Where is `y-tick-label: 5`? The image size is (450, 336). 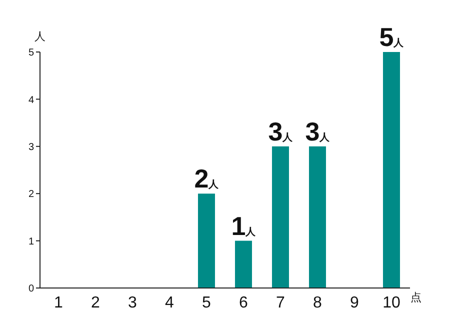 y-tick-label: 5 is located at coordinates (31, 53).